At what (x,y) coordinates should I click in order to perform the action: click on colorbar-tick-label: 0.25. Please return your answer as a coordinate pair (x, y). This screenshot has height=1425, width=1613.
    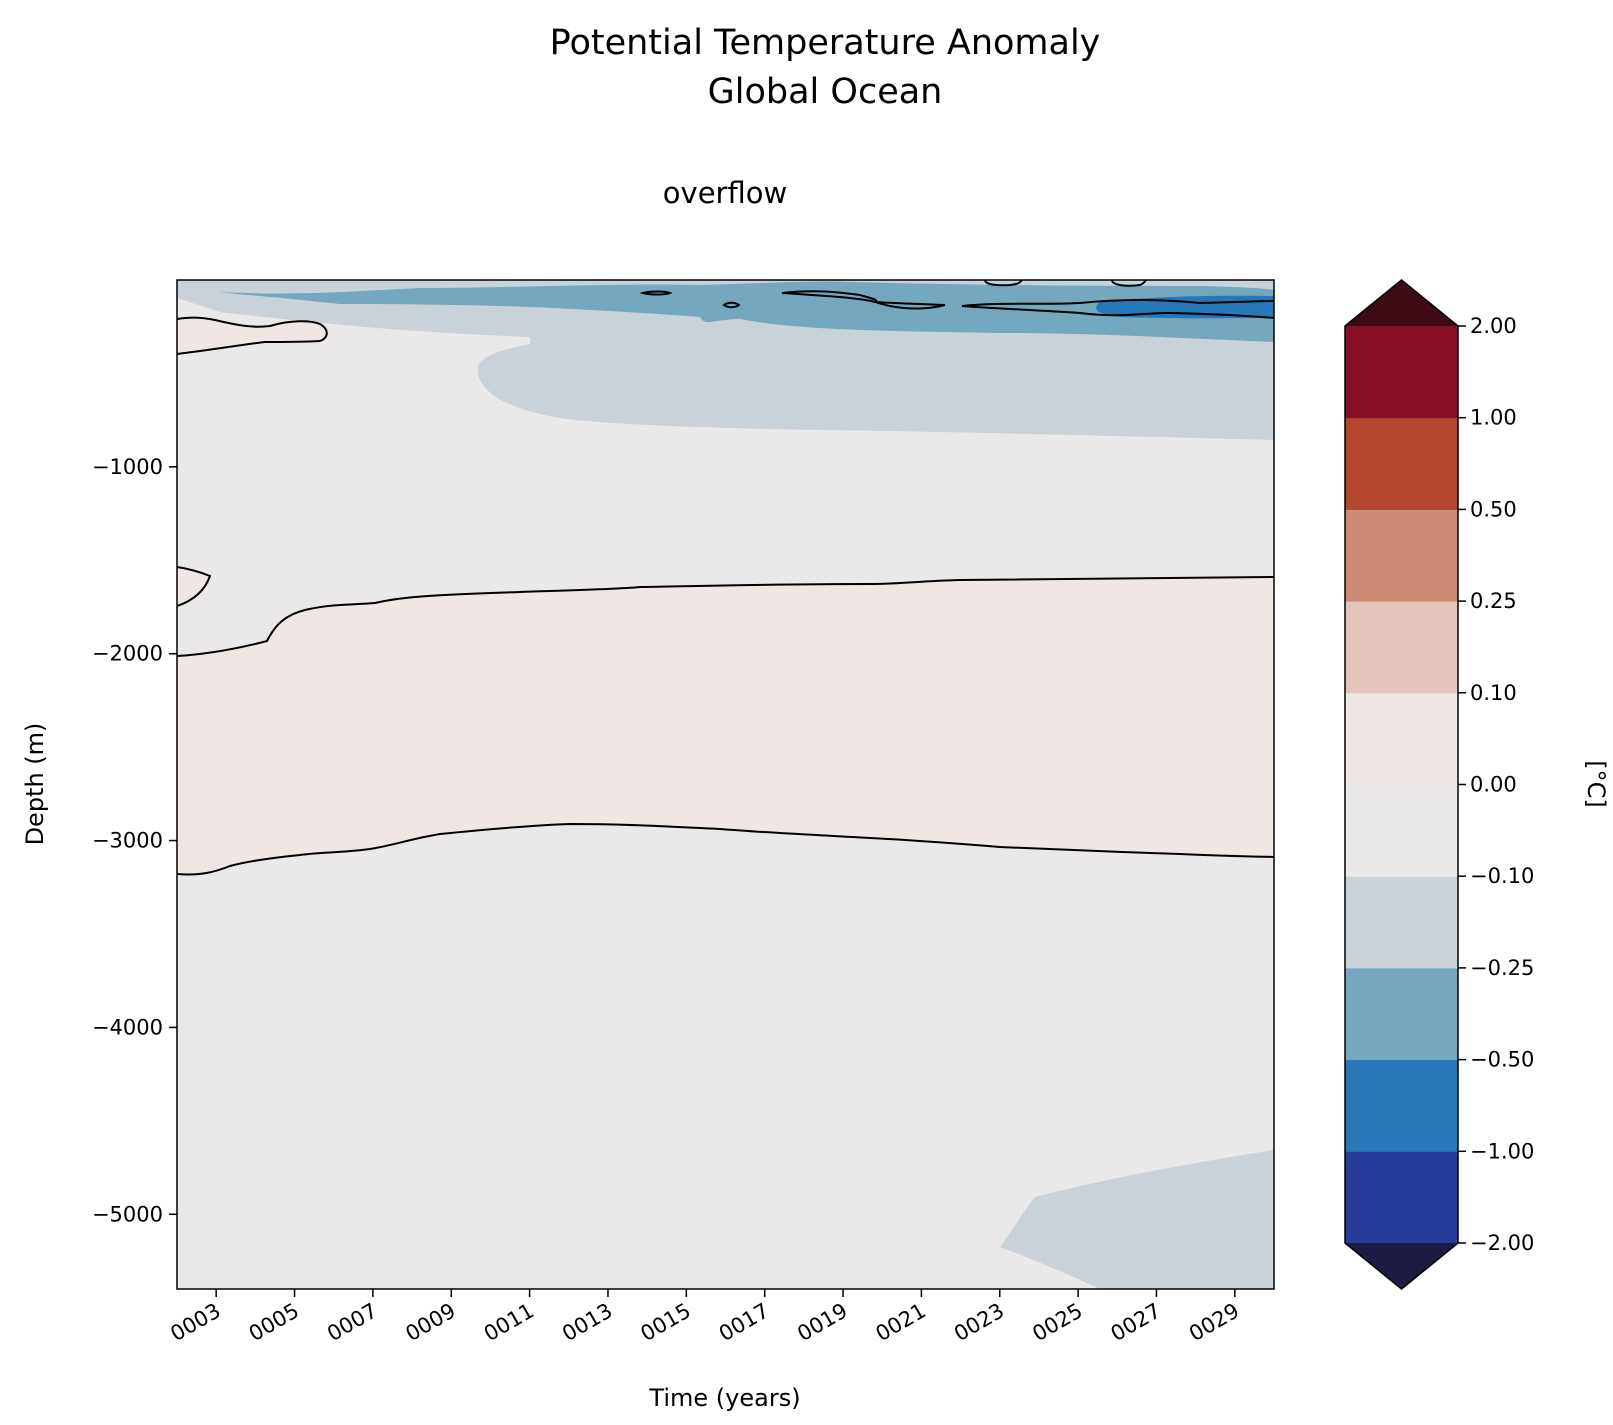
    Looking at the image, I should click on (1493, 601).